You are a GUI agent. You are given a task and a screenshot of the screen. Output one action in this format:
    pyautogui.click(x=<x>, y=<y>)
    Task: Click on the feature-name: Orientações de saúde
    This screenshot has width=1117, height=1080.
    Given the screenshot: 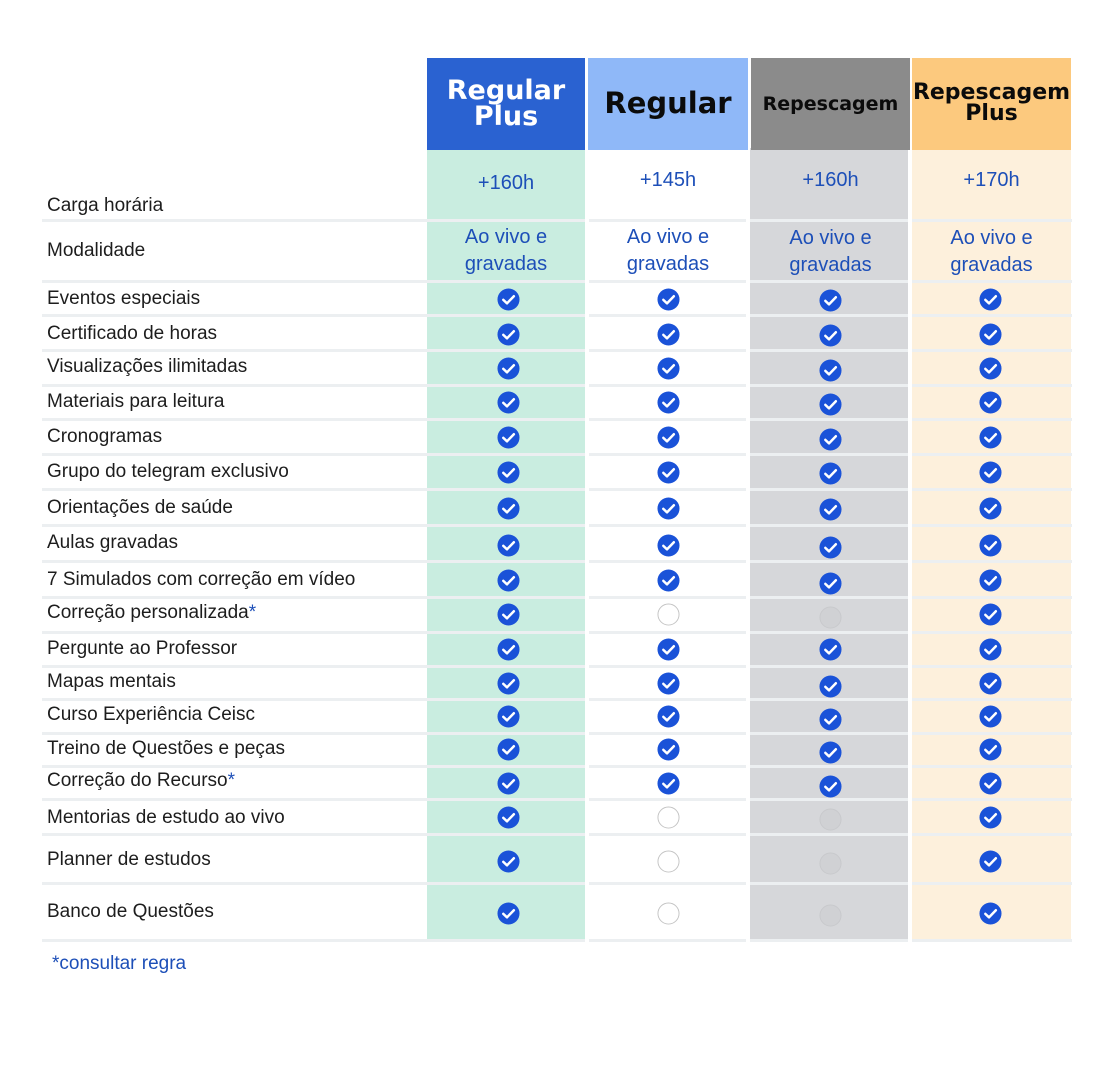 What is the action you would take?
    pyautogui.click(x=140, y=507)
    